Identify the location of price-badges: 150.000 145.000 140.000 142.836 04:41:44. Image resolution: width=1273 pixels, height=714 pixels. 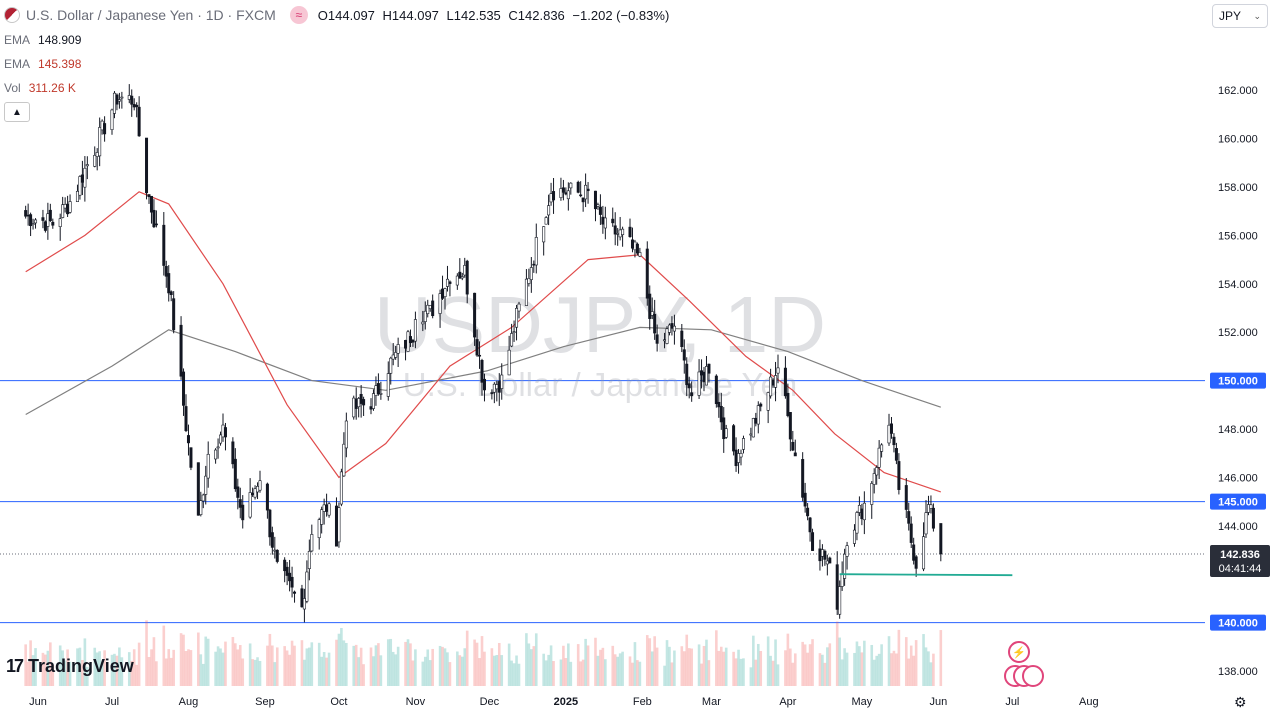
(1240, 501).